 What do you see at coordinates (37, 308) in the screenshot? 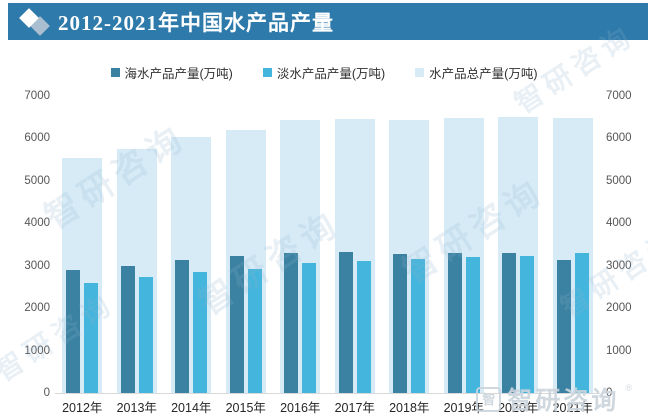
I see `y-axis-tick-left: 2000` at bounding box center [37, 308].